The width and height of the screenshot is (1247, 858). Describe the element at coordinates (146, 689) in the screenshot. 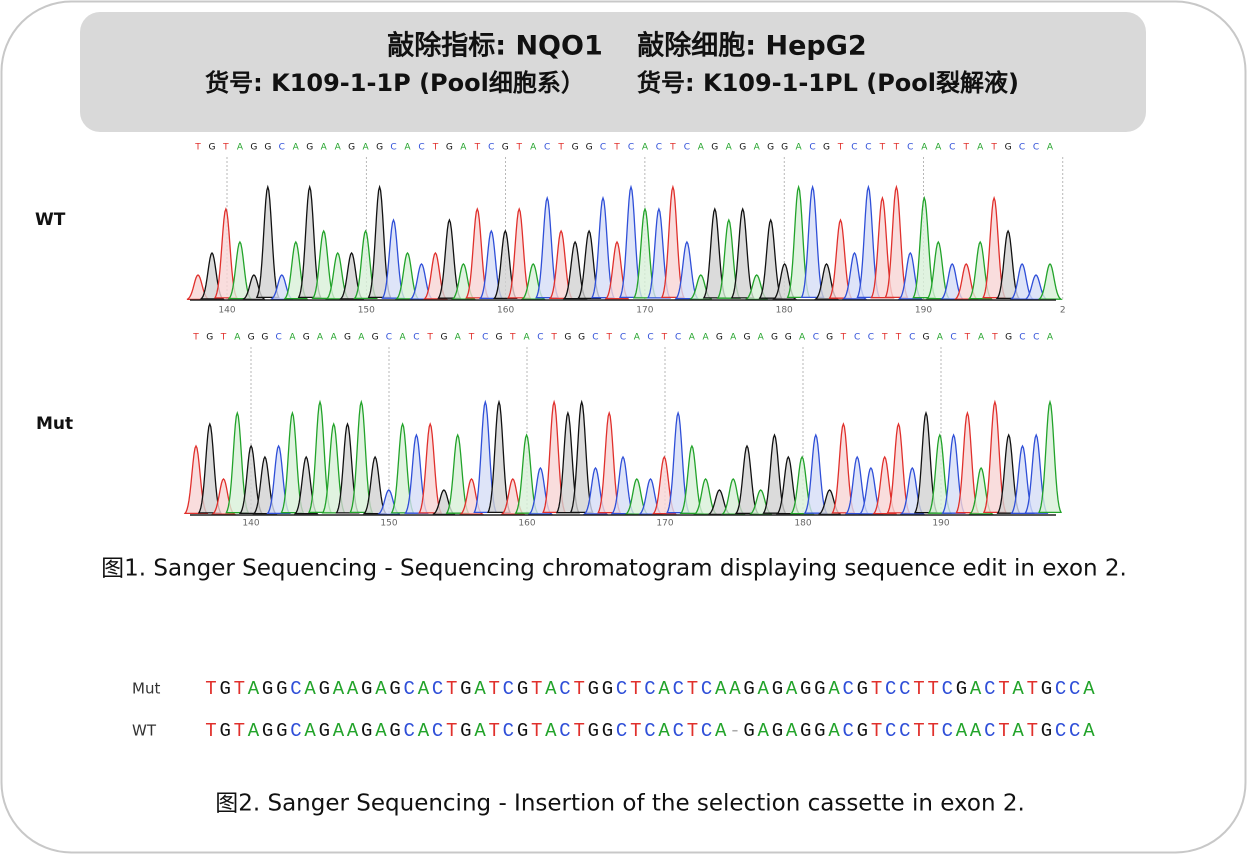

I see `alignment-label: Mut` at that location.